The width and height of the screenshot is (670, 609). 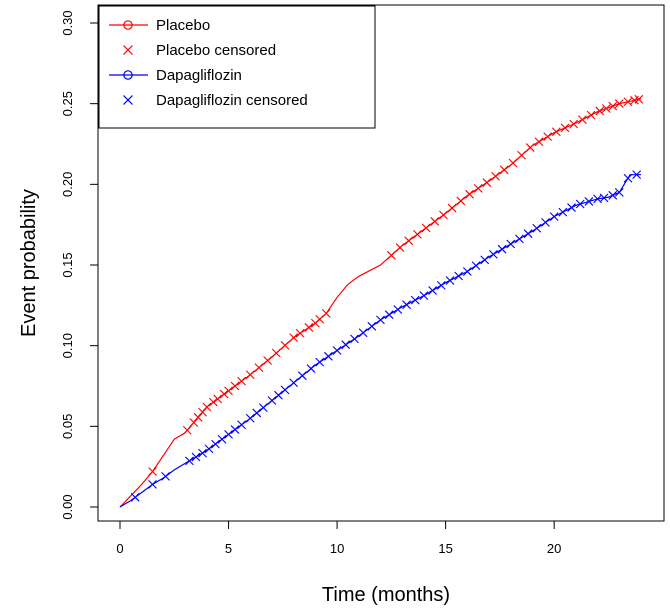 What do you see at coordinates (199, 75) in the screenshot?
I see `legend-label: Dapagliflozin` at bounding box center [199, 75].